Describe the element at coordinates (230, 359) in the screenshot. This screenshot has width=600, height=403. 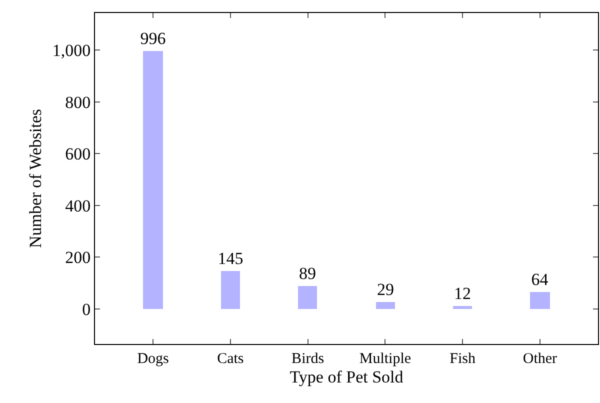
I see `x-tick-label: Cats` at that location.